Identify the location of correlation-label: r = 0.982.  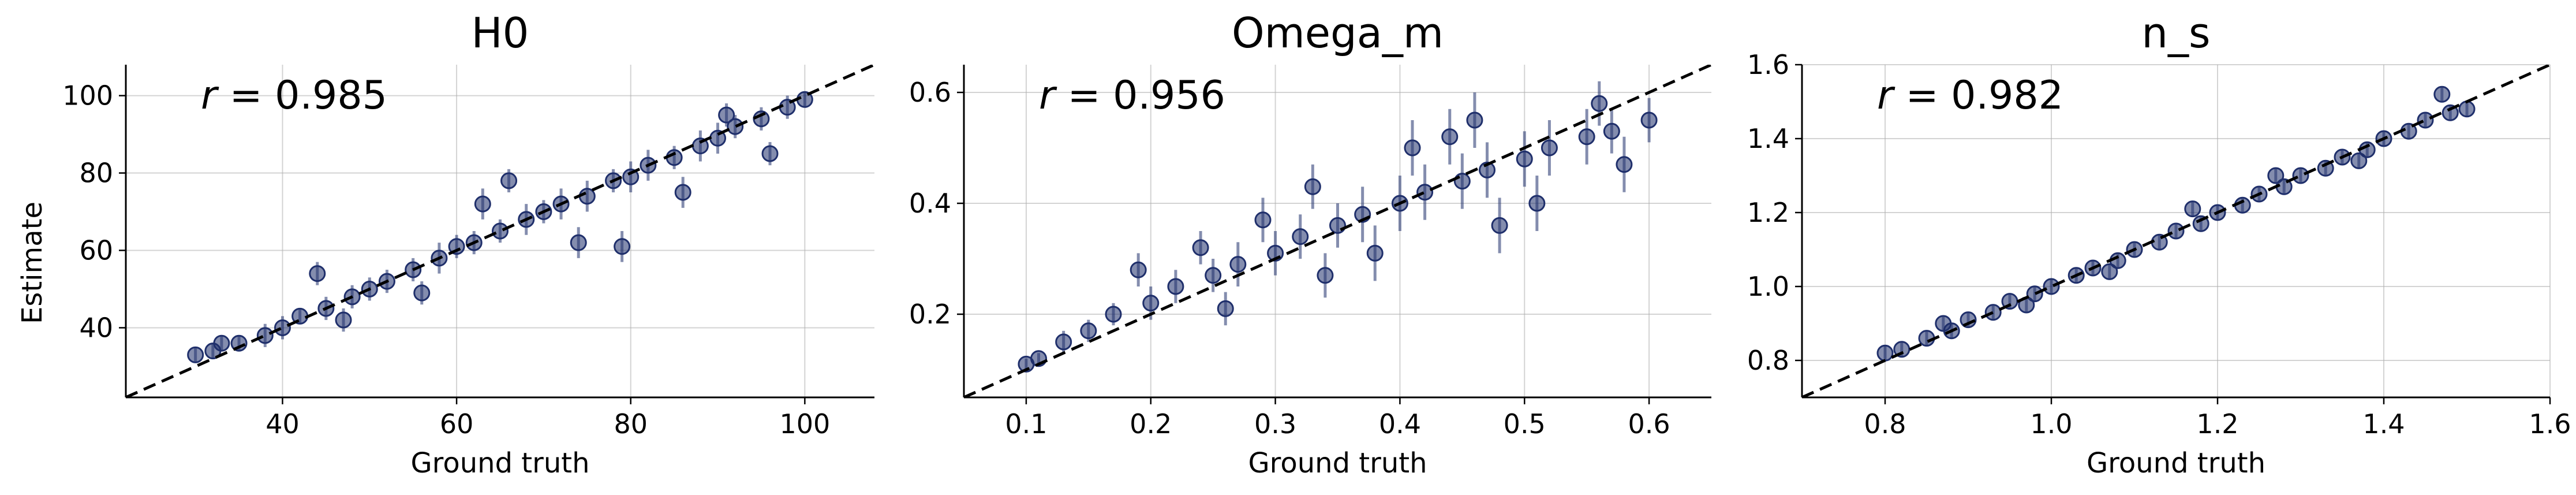
(1970, 96).